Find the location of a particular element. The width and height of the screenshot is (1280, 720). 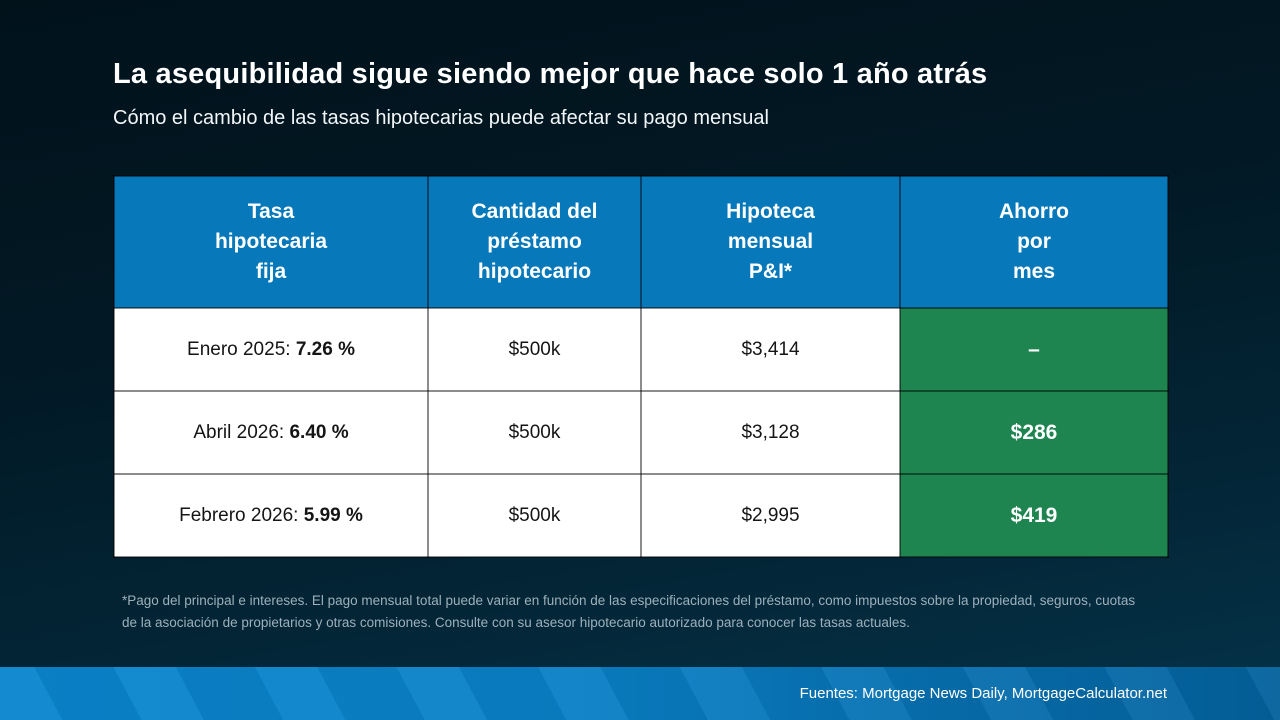

rate-cell: Enero 2025: 7.26 % is located at coordinates (271, 349).